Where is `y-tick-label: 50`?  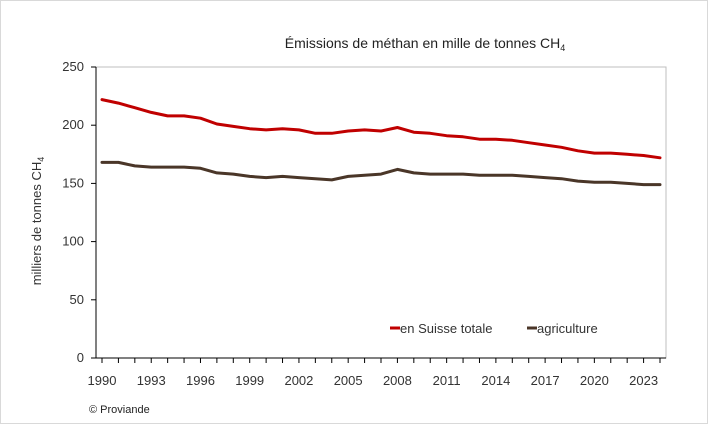 y-tick-label: 50 is located at coordinates (77, 299).